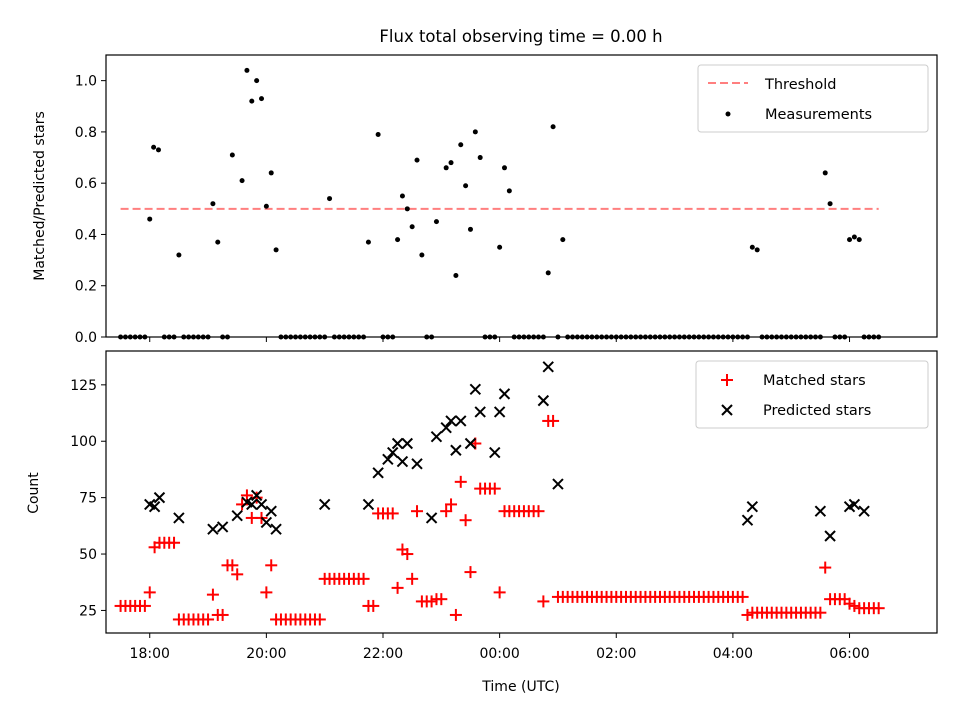  I want to click on legend-measurements-label: Measurements, so click(818, 115).